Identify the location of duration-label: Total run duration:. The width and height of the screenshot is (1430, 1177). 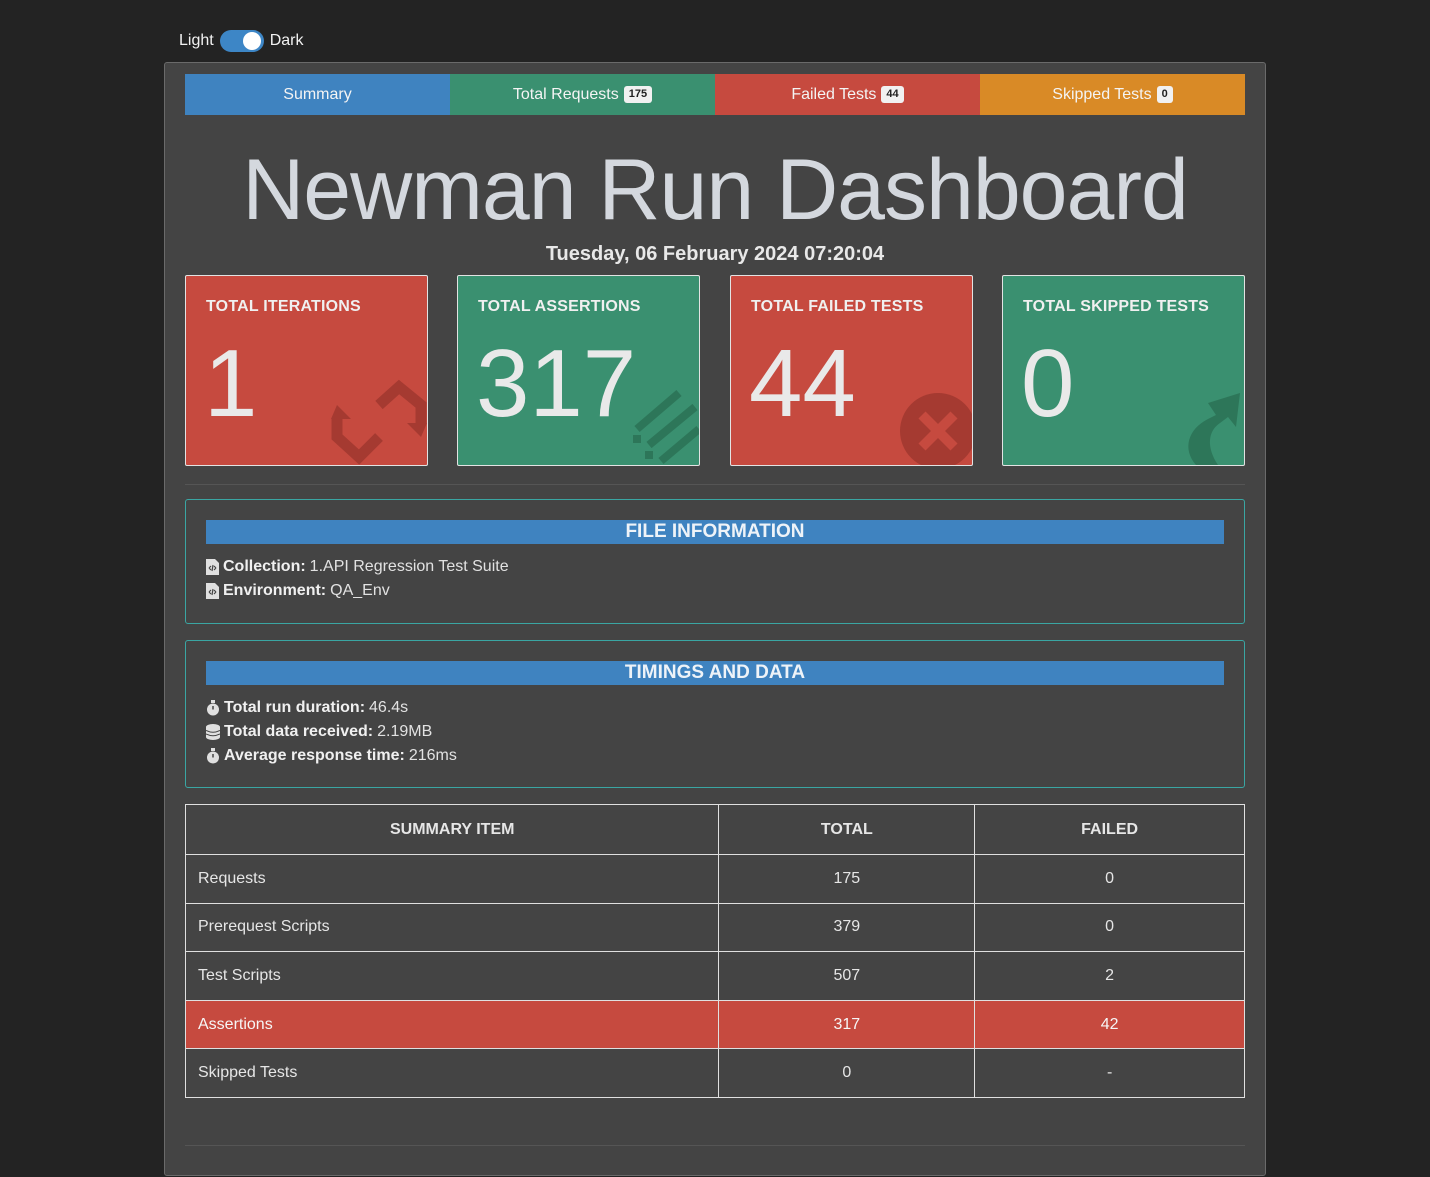
(295, 707).